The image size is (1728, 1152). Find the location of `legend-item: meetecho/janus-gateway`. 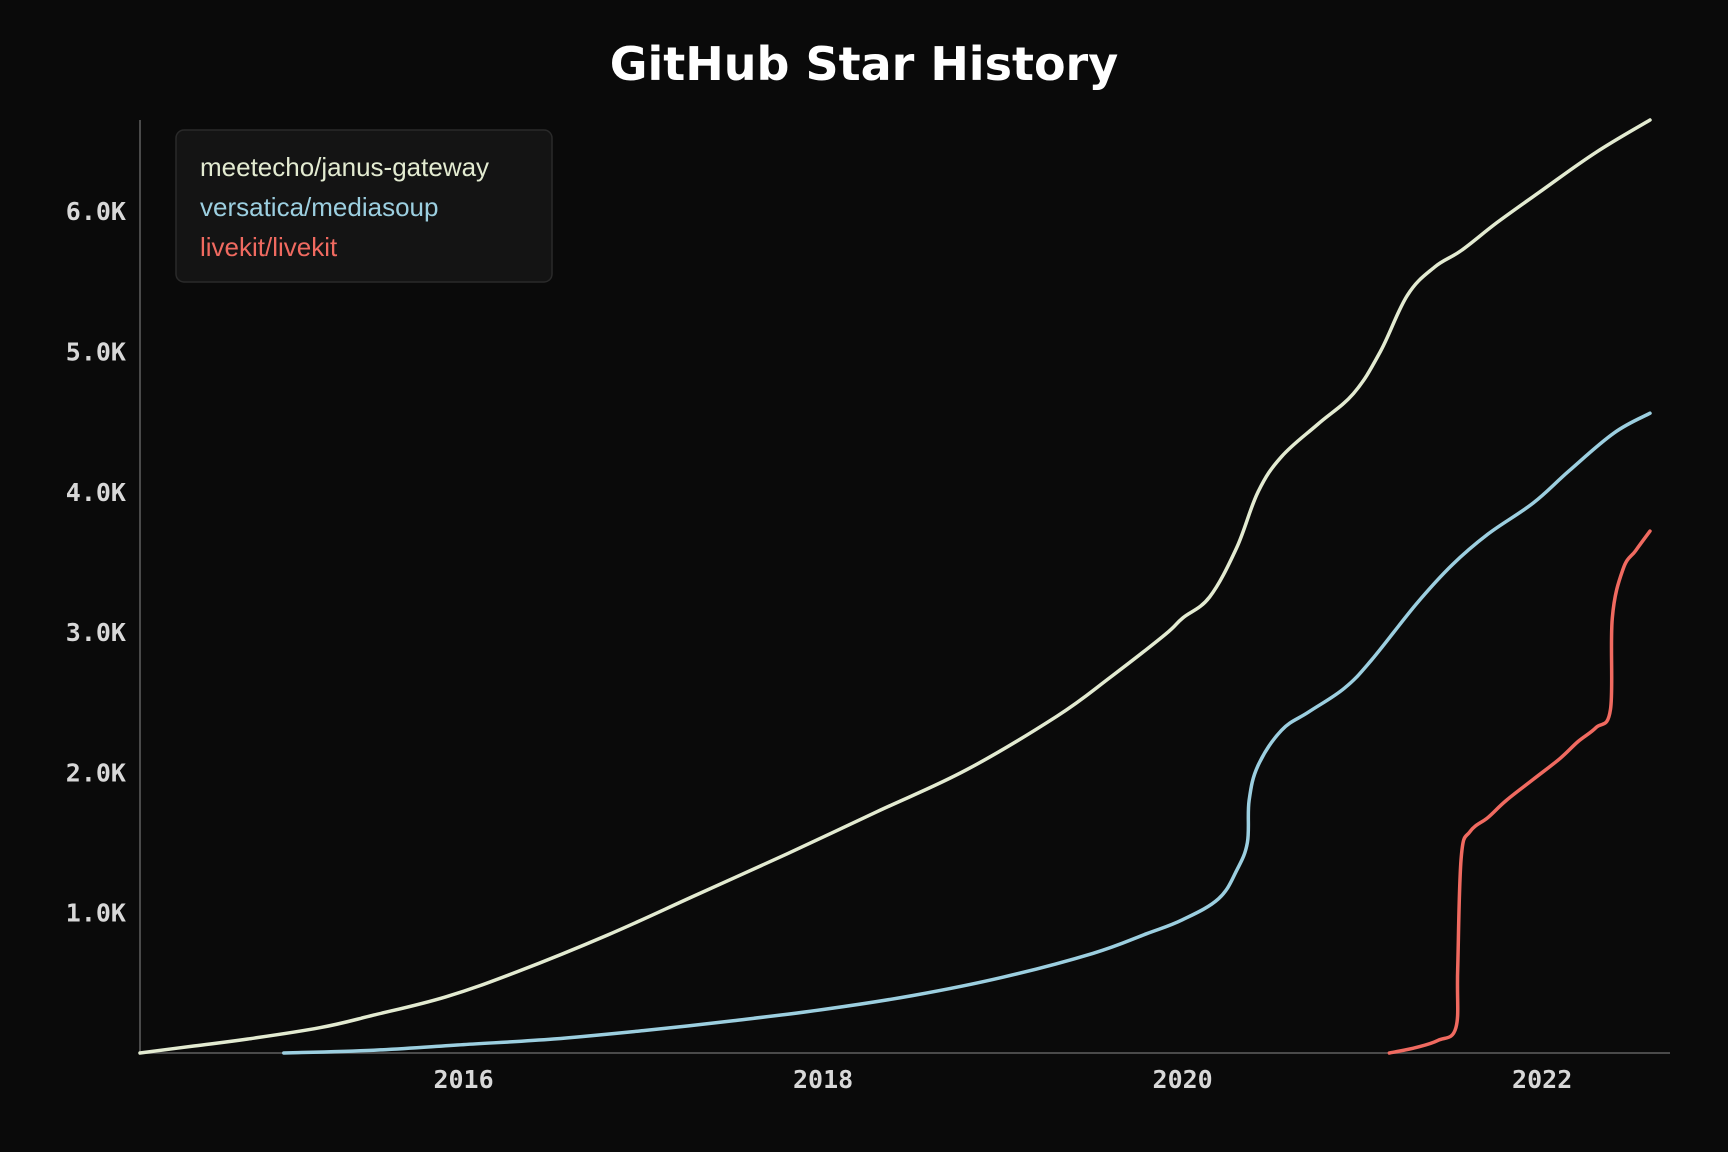

legend-item: meetecho/janus-gateway is located at coordinates (344, 167).